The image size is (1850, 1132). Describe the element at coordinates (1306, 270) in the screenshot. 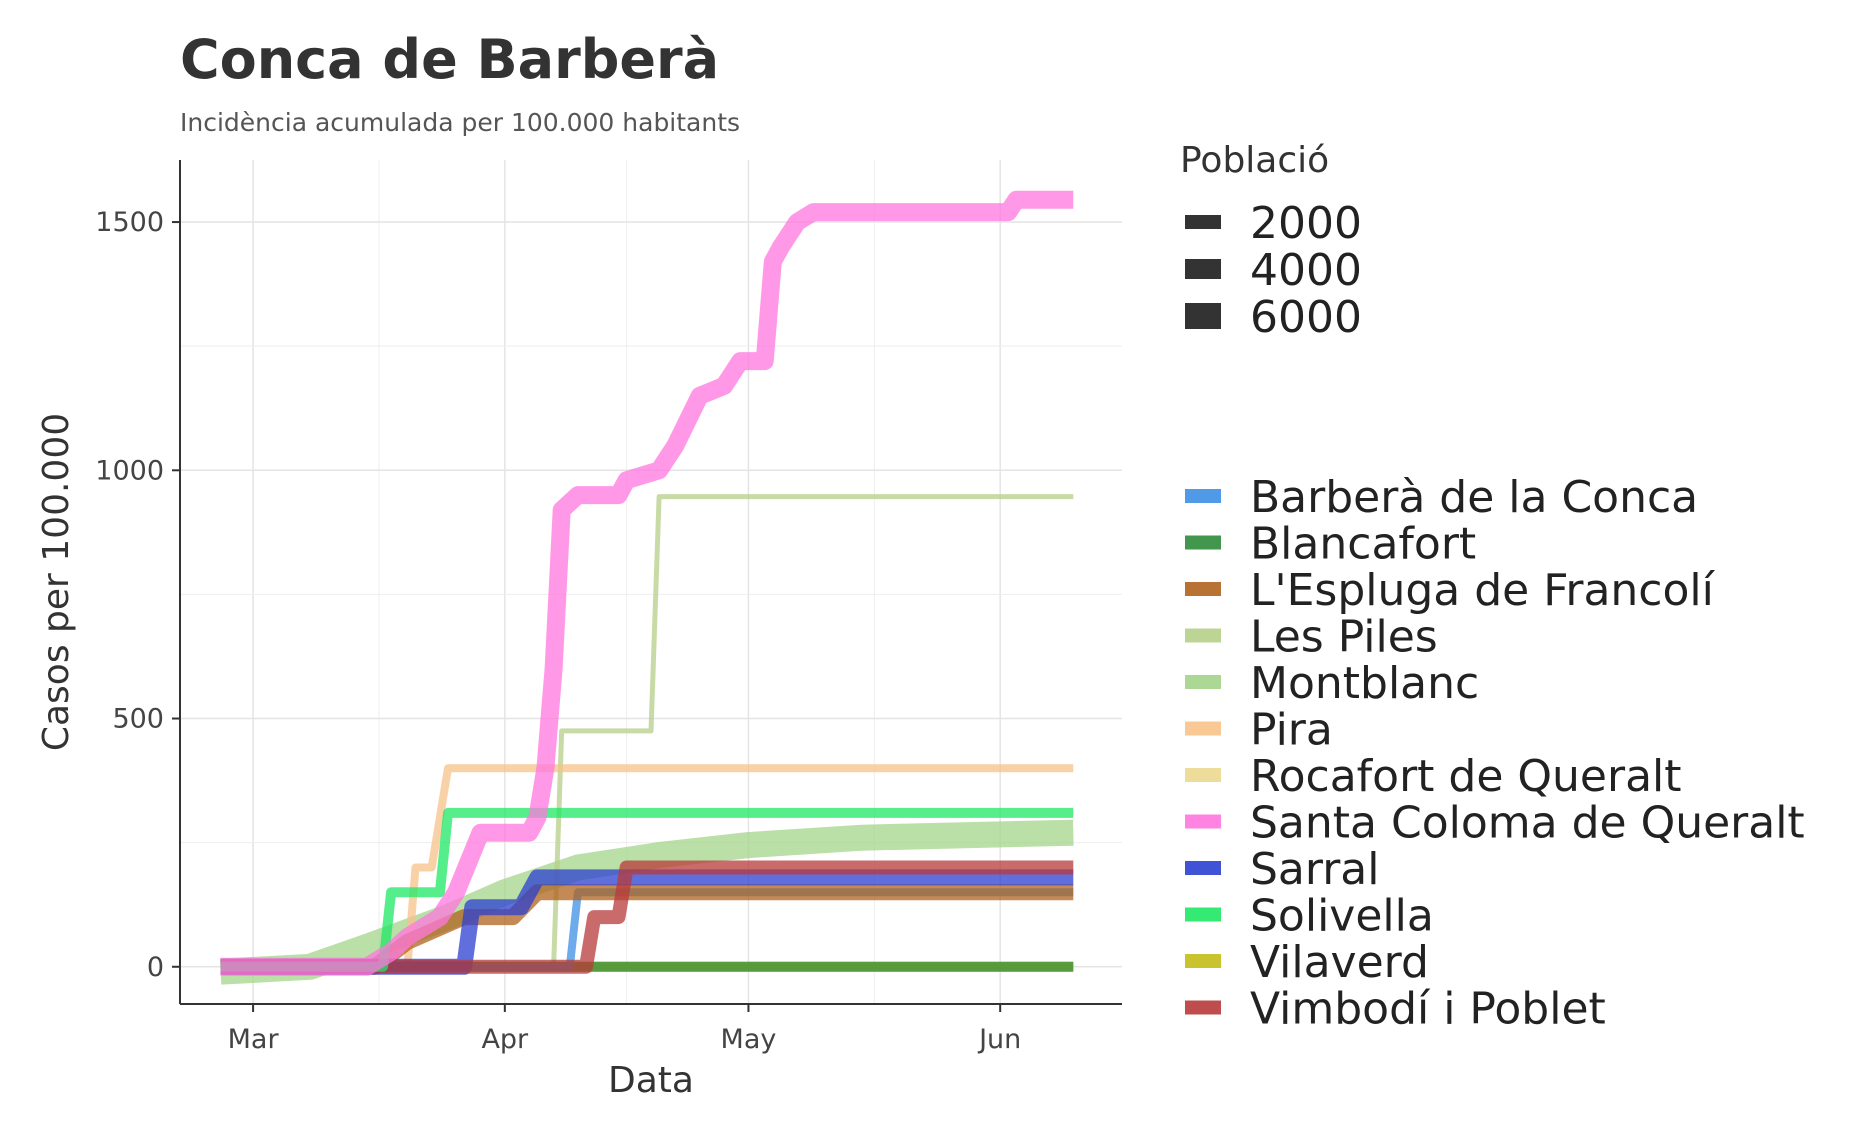

I see `size-legend-label: 4000` at that location.